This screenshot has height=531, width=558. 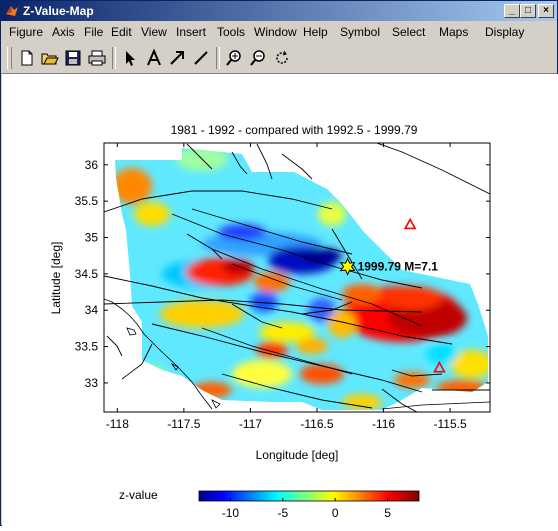 What do you see at coordinates (92, 383) in the screenshot?
I see `y-tick-label: 33` at bounding box center [92, 383].